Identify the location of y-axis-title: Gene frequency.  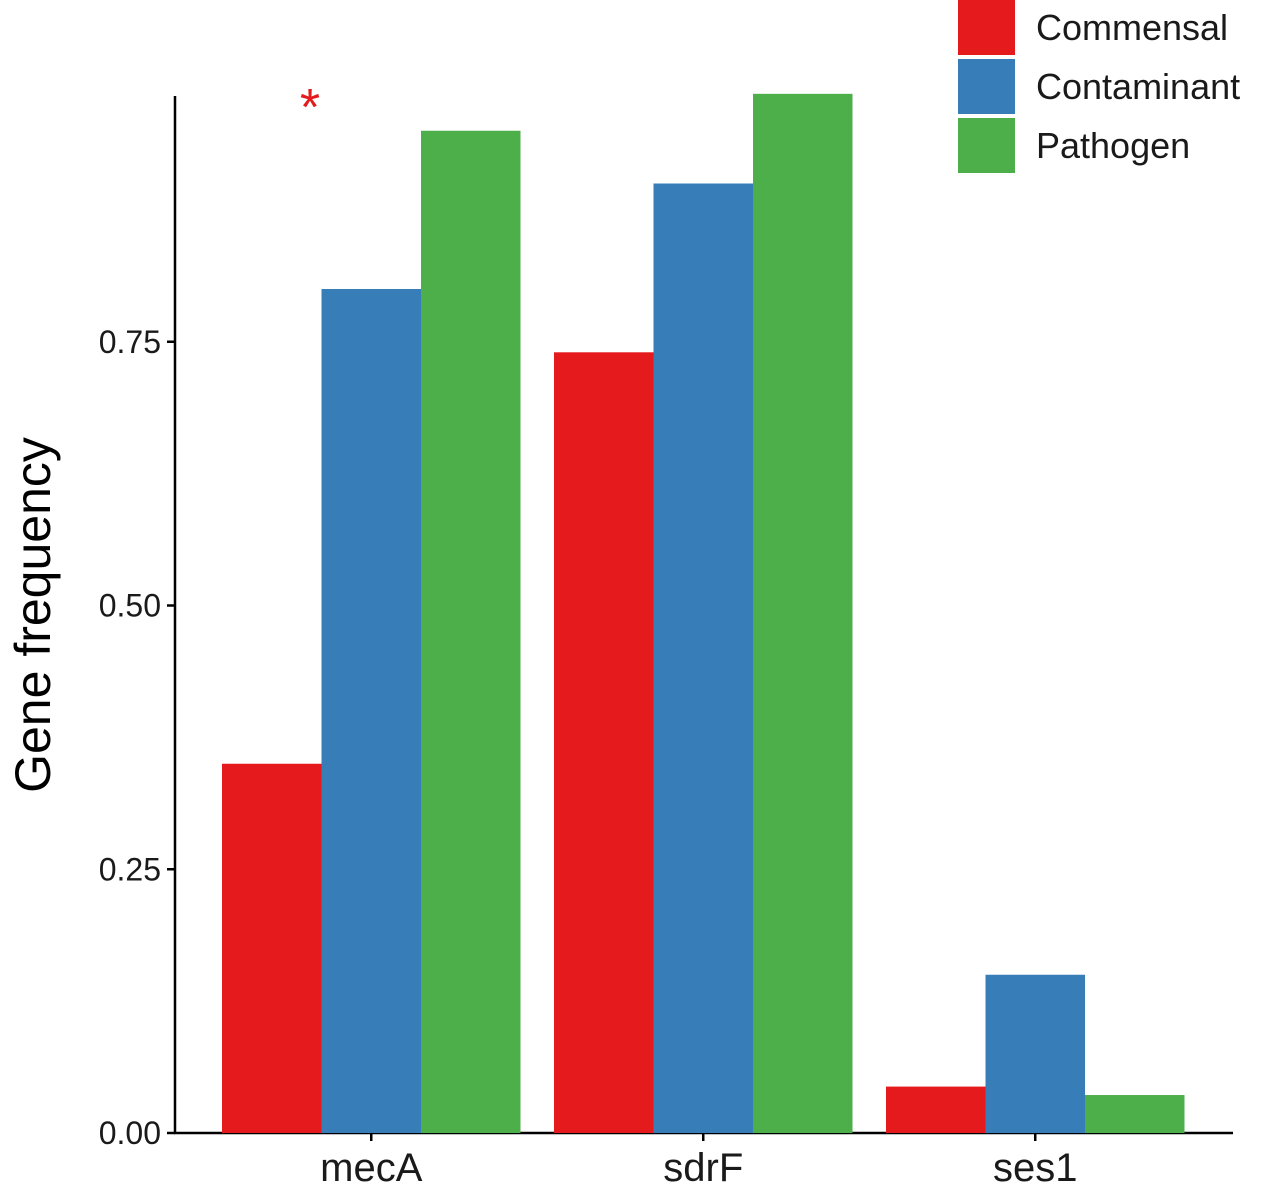
(33, 615).